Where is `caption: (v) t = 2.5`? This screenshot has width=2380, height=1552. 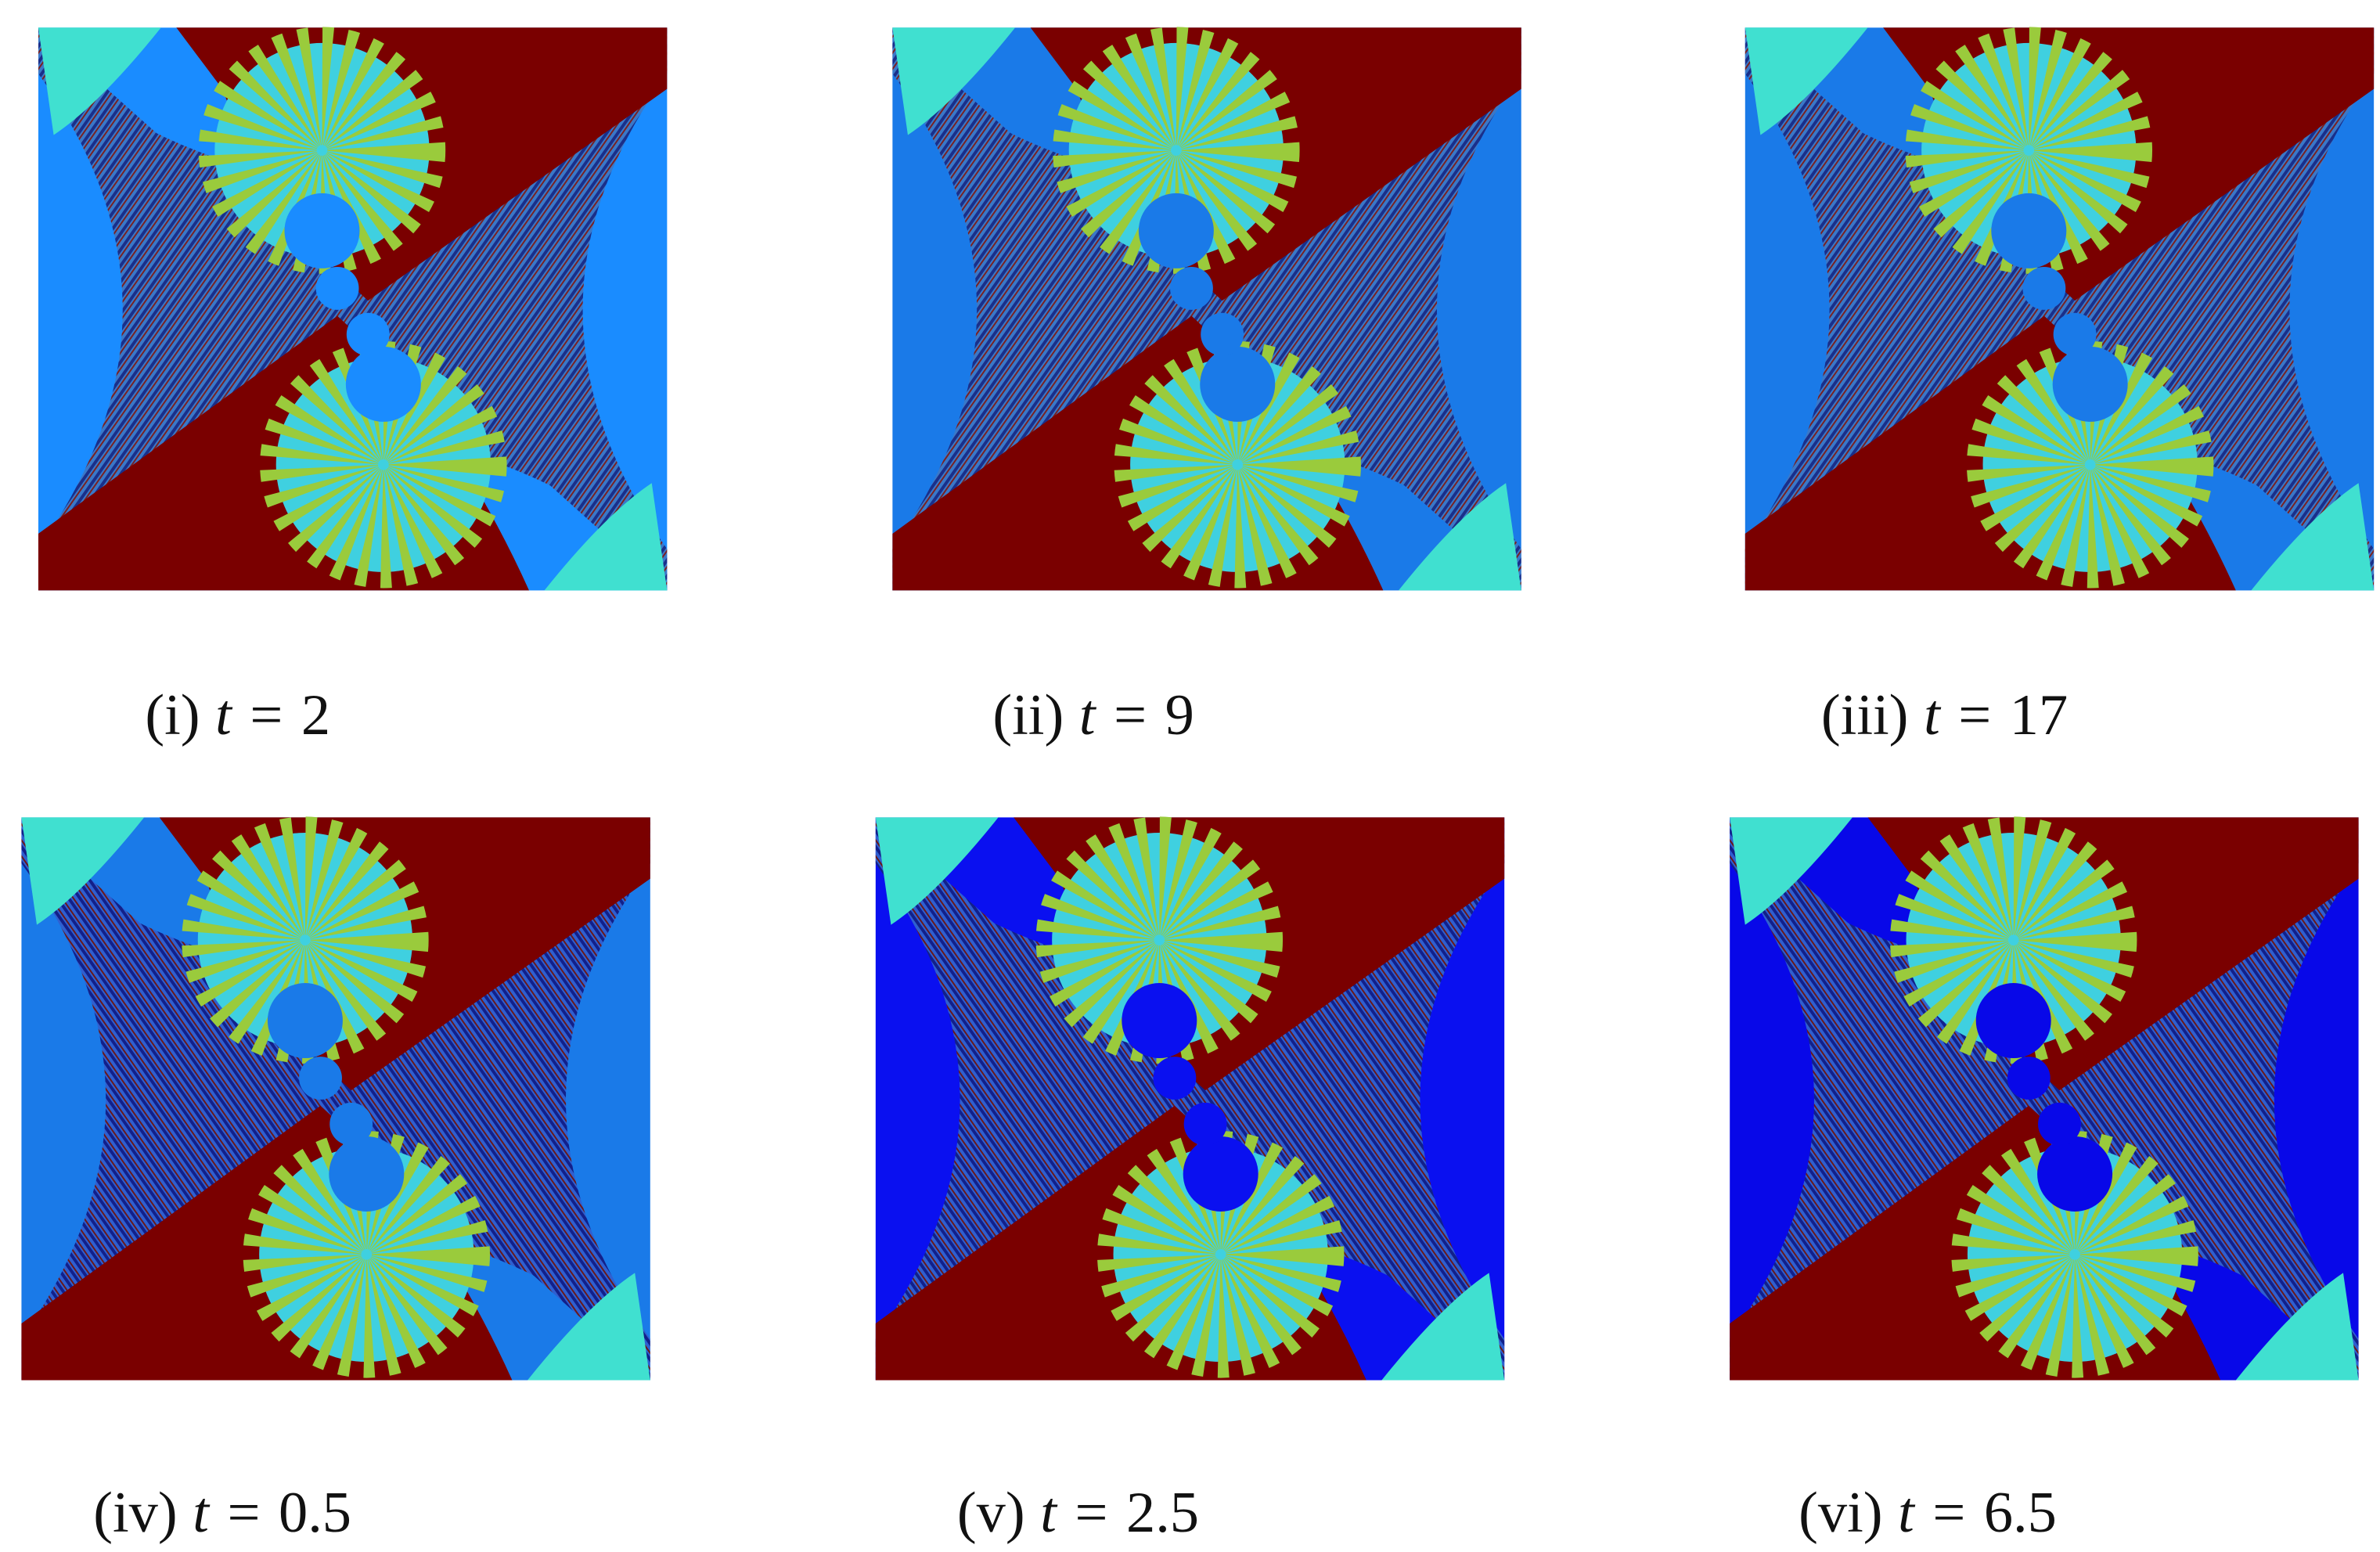 caption: (v) t = 2.5 is located at coordinates (1078, 1513).